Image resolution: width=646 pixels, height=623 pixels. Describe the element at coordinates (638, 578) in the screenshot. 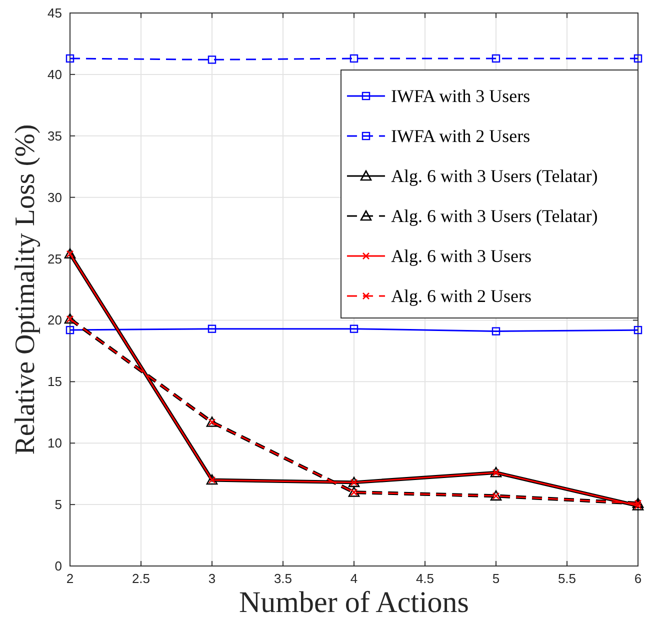

I see `x-tick-label: 6` at that location.